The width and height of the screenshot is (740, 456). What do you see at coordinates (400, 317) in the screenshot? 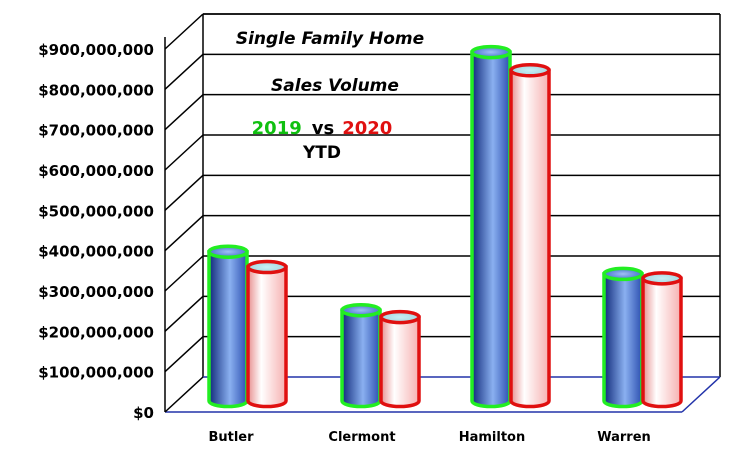
I see `bar-cap-clermont-2020` at bounding box center [400, 317].